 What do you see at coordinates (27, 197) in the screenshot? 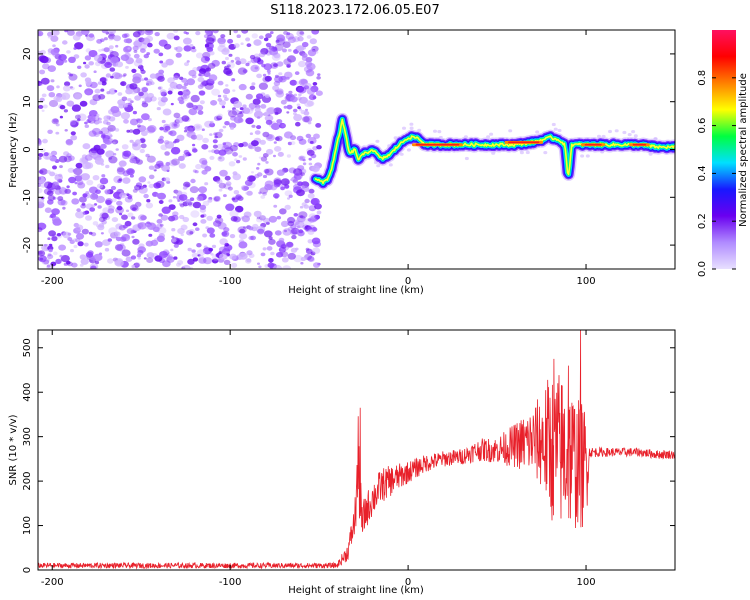
I see `y-tick-label: -10` at bounding box center [27, 197].